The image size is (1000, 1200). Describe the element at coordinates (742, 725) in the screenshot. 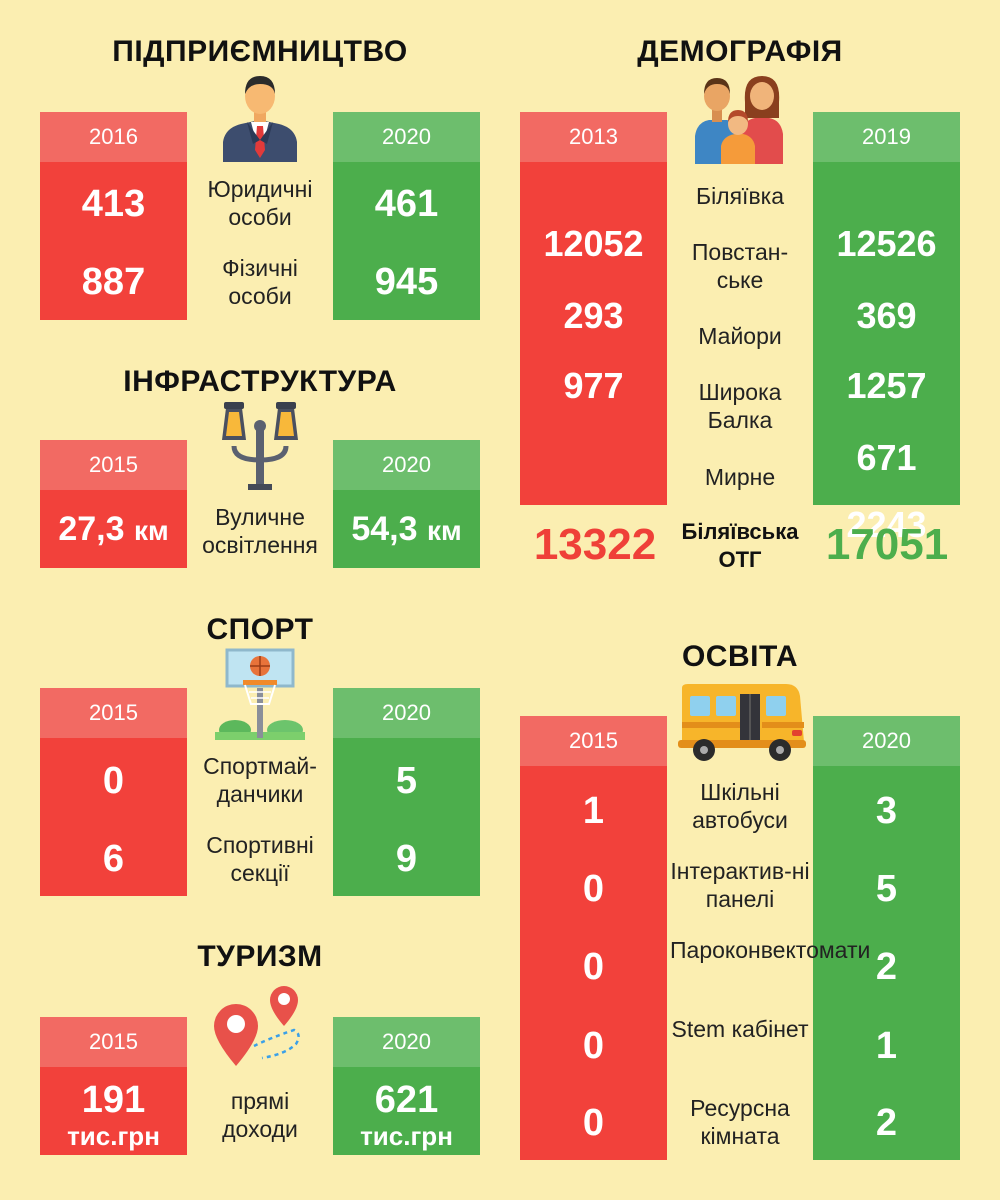

I see `school-bus-icon` at that location.